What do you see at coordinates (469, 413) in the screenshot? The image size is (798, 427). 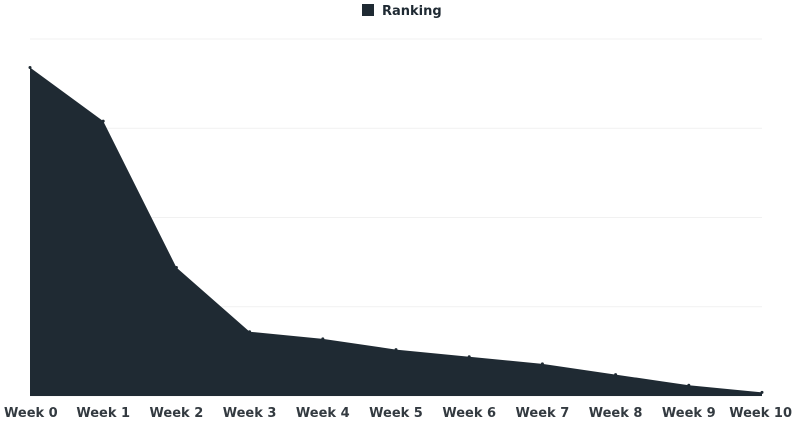 I see `x-tick-label: Week 6` at bounding box center [469, 413].